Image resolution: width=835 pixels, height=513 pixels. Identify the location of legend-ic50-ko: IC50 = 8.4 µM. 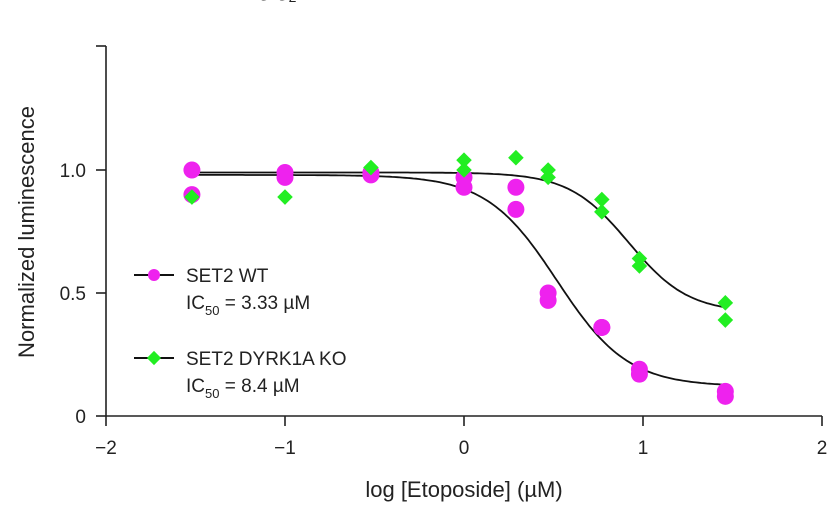
(243, 388).